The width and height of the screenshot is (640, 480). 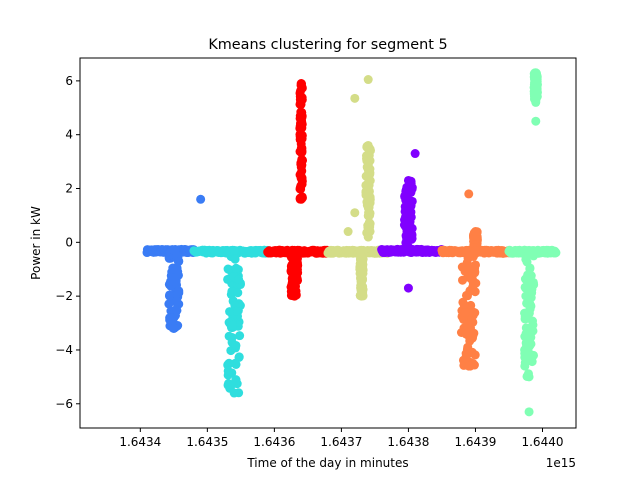 What do you see at coordinates (341, 442) in the screenshot?
I see `x-tick-label: 1.6437` at bounding box center [341, 442].